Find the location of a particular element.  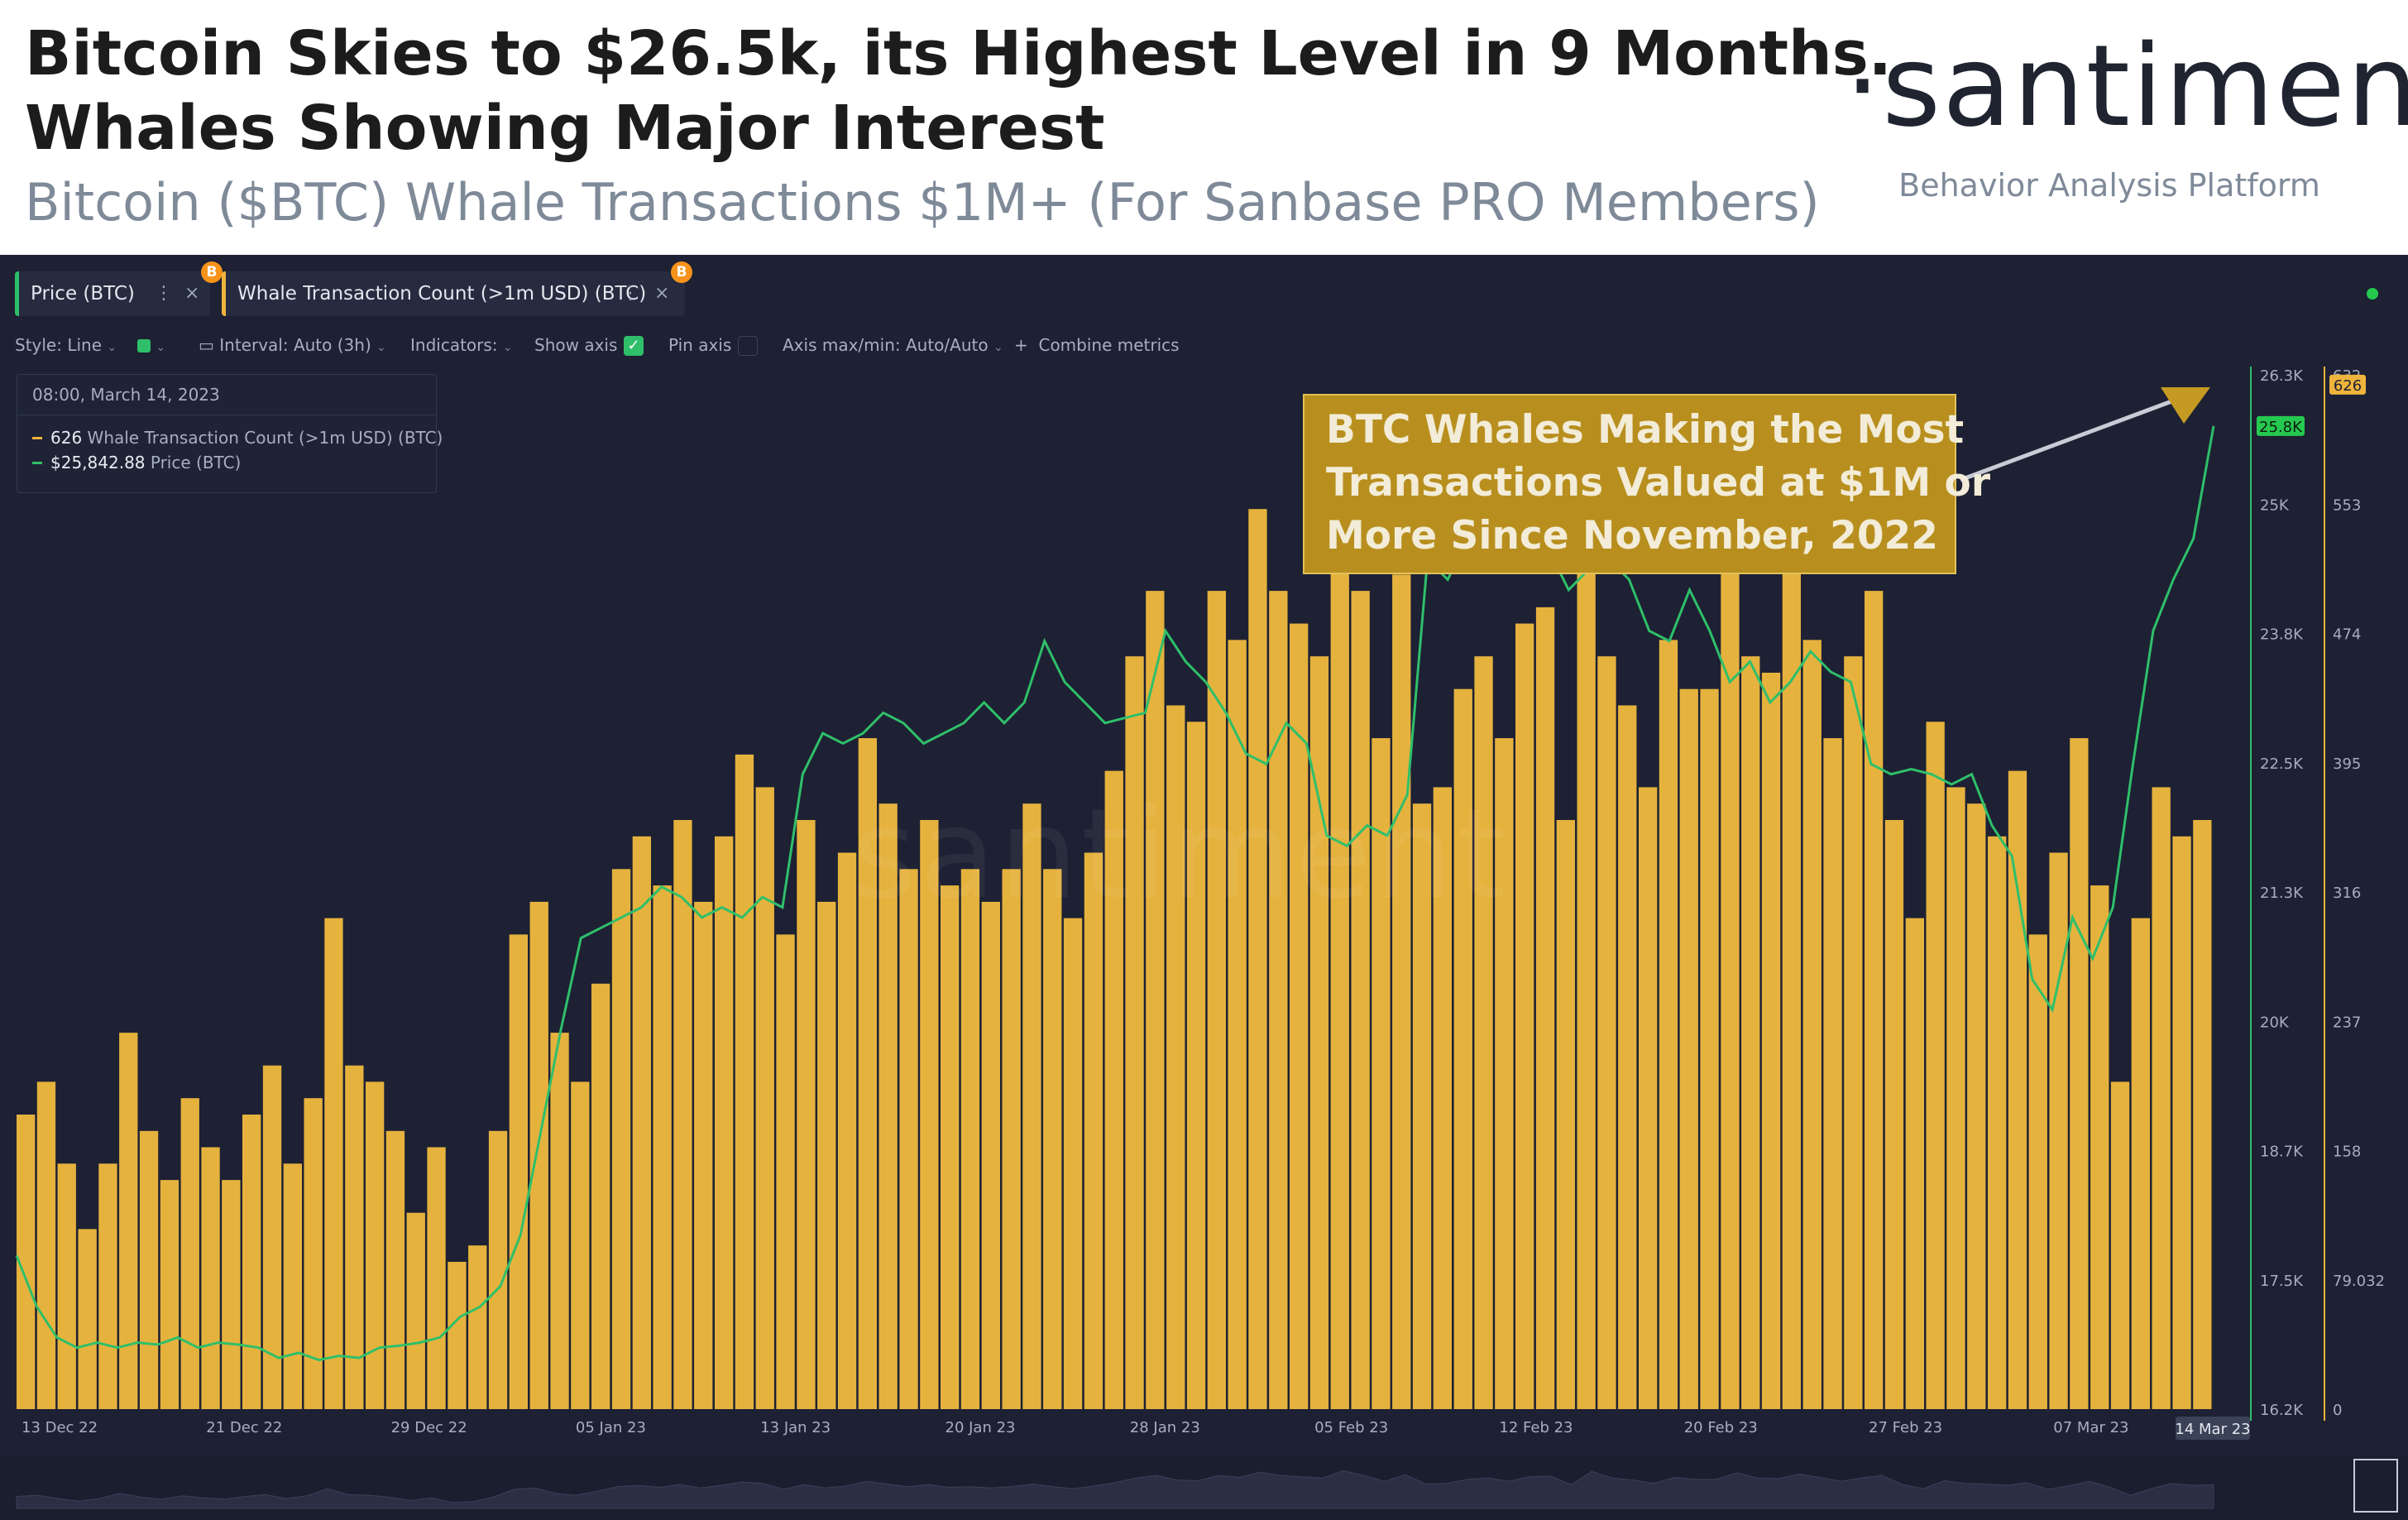

color-swatch is located at coordinates (144, 345).